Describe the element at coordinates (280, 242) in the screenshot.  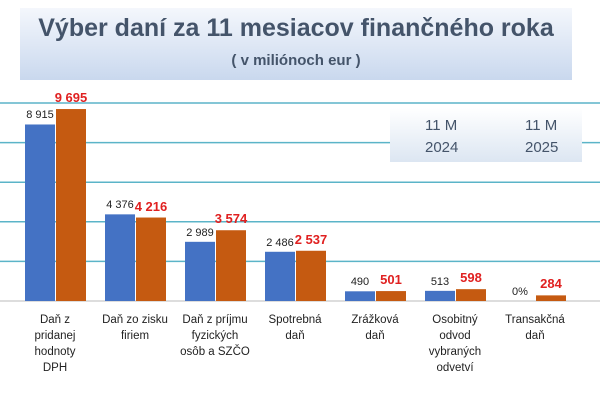
I see `value-label: 2 486` at that location.